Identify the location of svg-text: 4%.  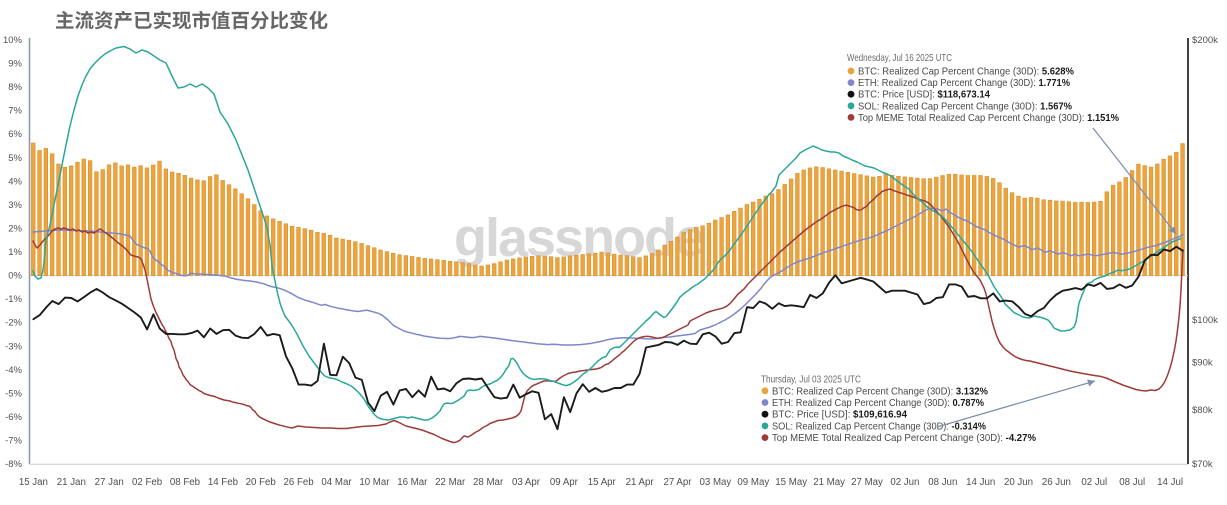
(15, 181).